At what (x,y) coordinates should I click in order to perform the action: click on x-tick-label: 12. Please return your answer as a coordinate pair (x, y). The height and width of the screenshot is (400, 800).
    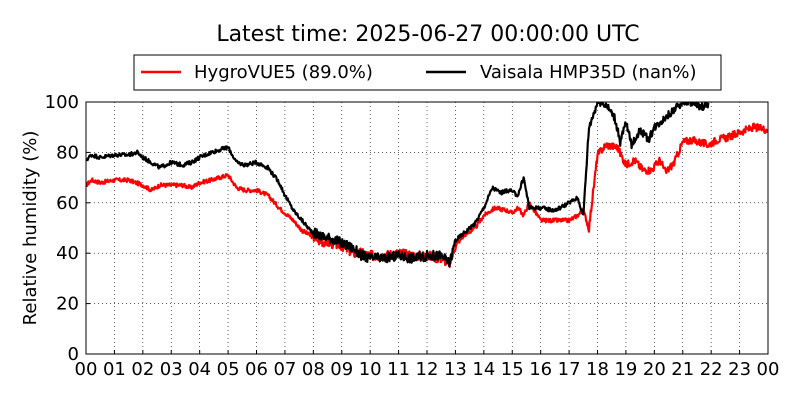
    Looking at the image, I should click on (427, 369).